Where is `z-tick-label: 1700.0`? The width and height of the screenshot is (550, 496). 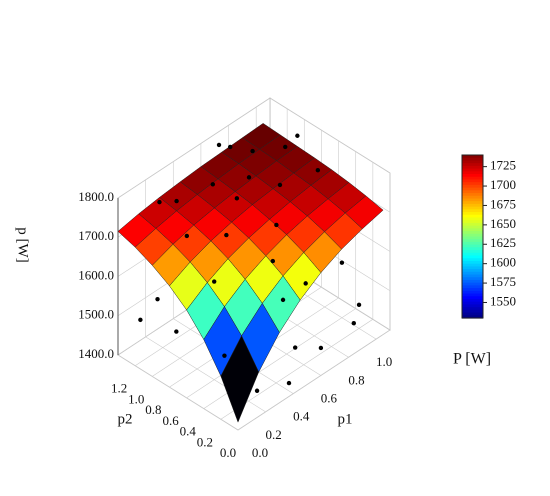 z-tick-label: 1700.0 is located at coordinates (96, 235).